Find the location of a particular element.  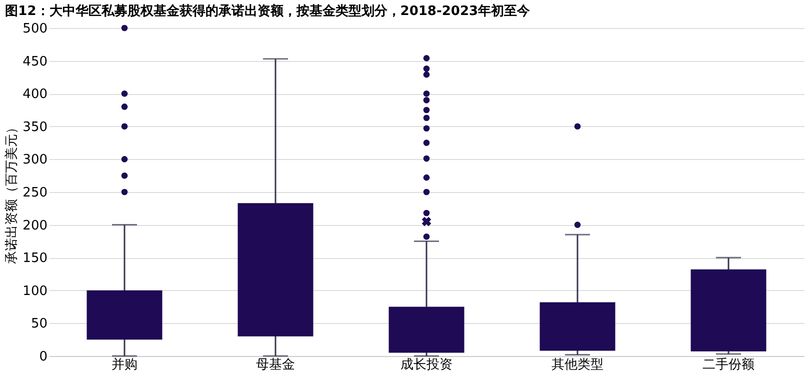

y-tick-label: 150 is located at coordinates (35, 258).